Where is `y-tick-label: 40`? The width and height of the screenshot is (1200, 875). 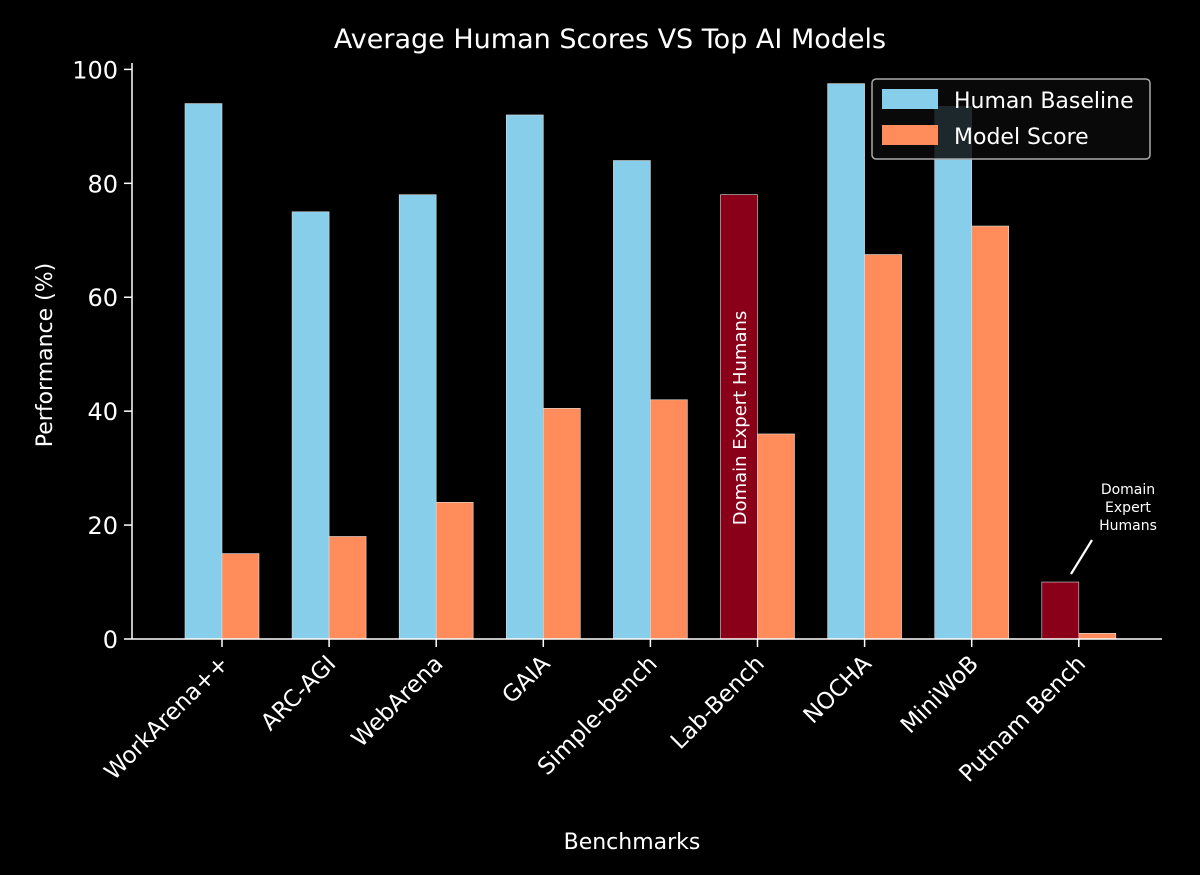 y-tick-label: 40 is located at coordinates (102, 412).